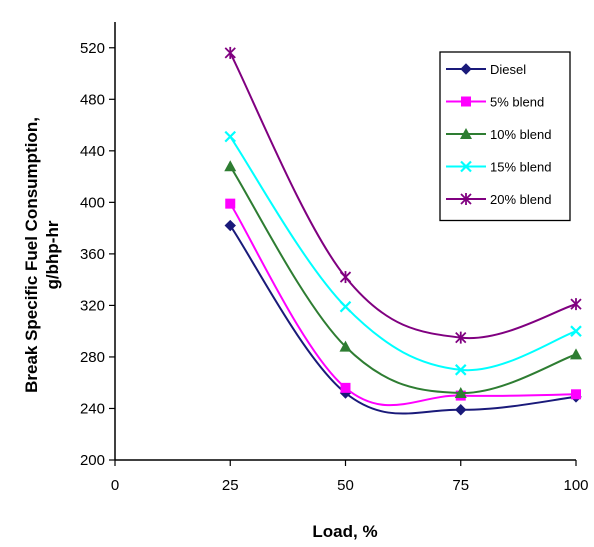 This screenshot has width=594, height=547. Describe the element at coordinates (520, 199) in the screenshot. I see `legend-label: 20% blend` at that location.